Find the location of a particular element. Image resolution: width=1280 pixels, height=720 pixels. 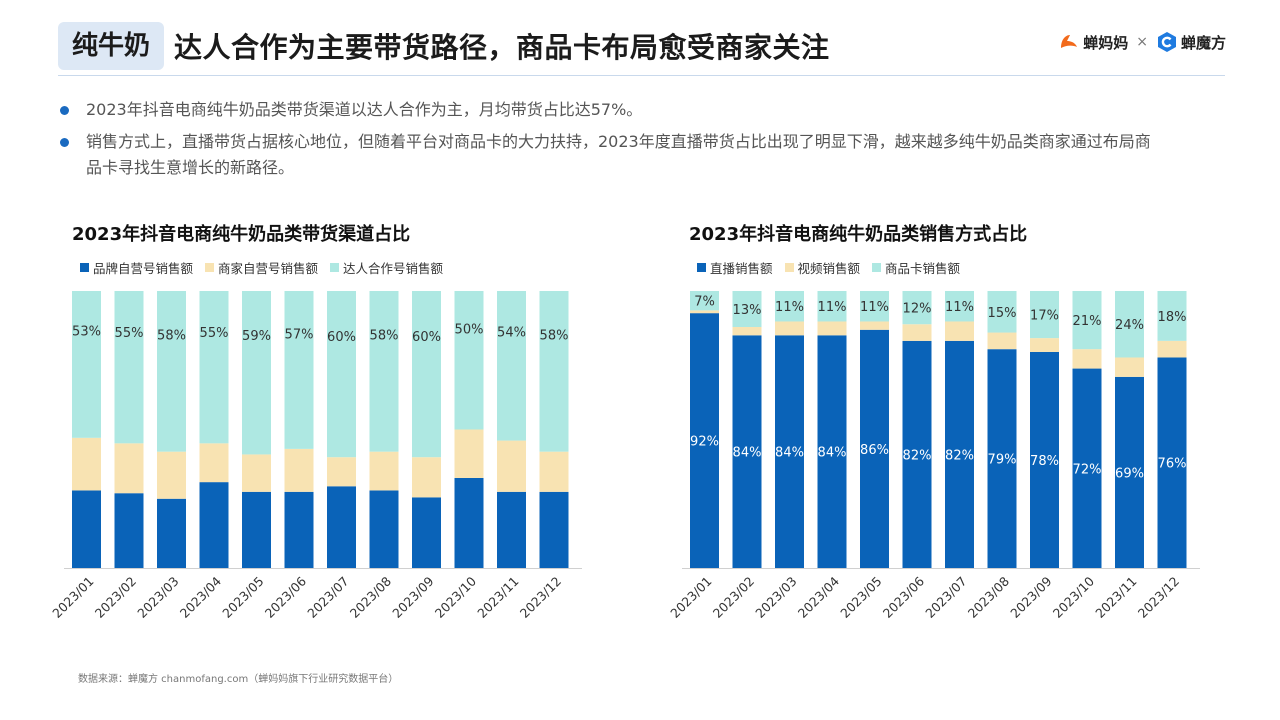

chanmofang-logo-text: 蝉魔方 is located at coordinates (1203, 42).